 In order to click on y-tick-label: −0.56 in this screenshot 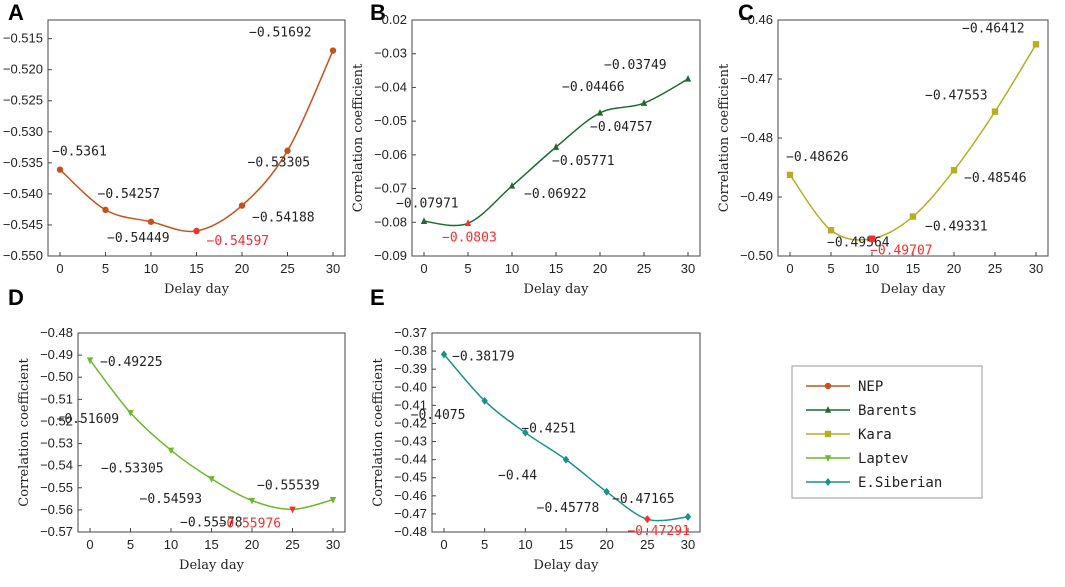, I will do `click(56, 509)`.